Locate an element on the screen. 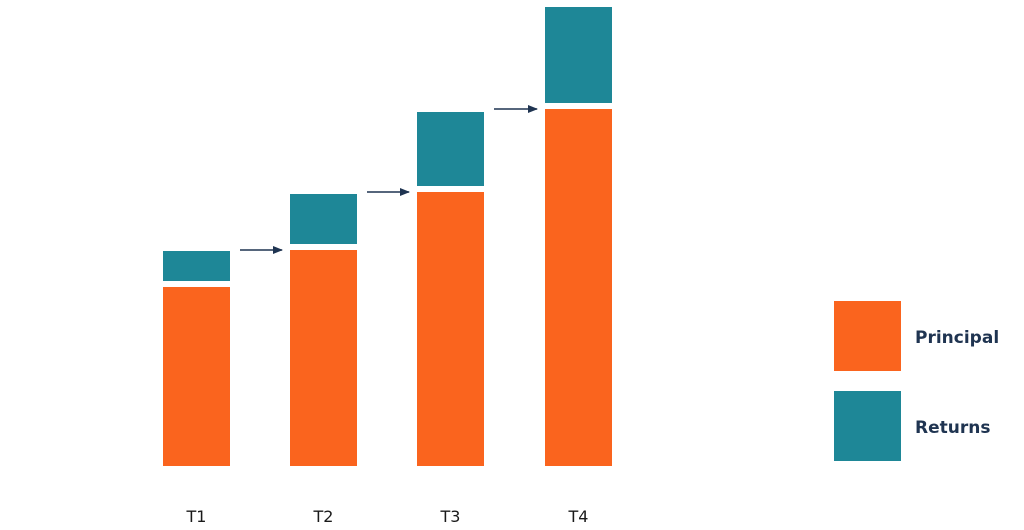  x-tick-label-t4: T4 is located at coordinates (578, 516).